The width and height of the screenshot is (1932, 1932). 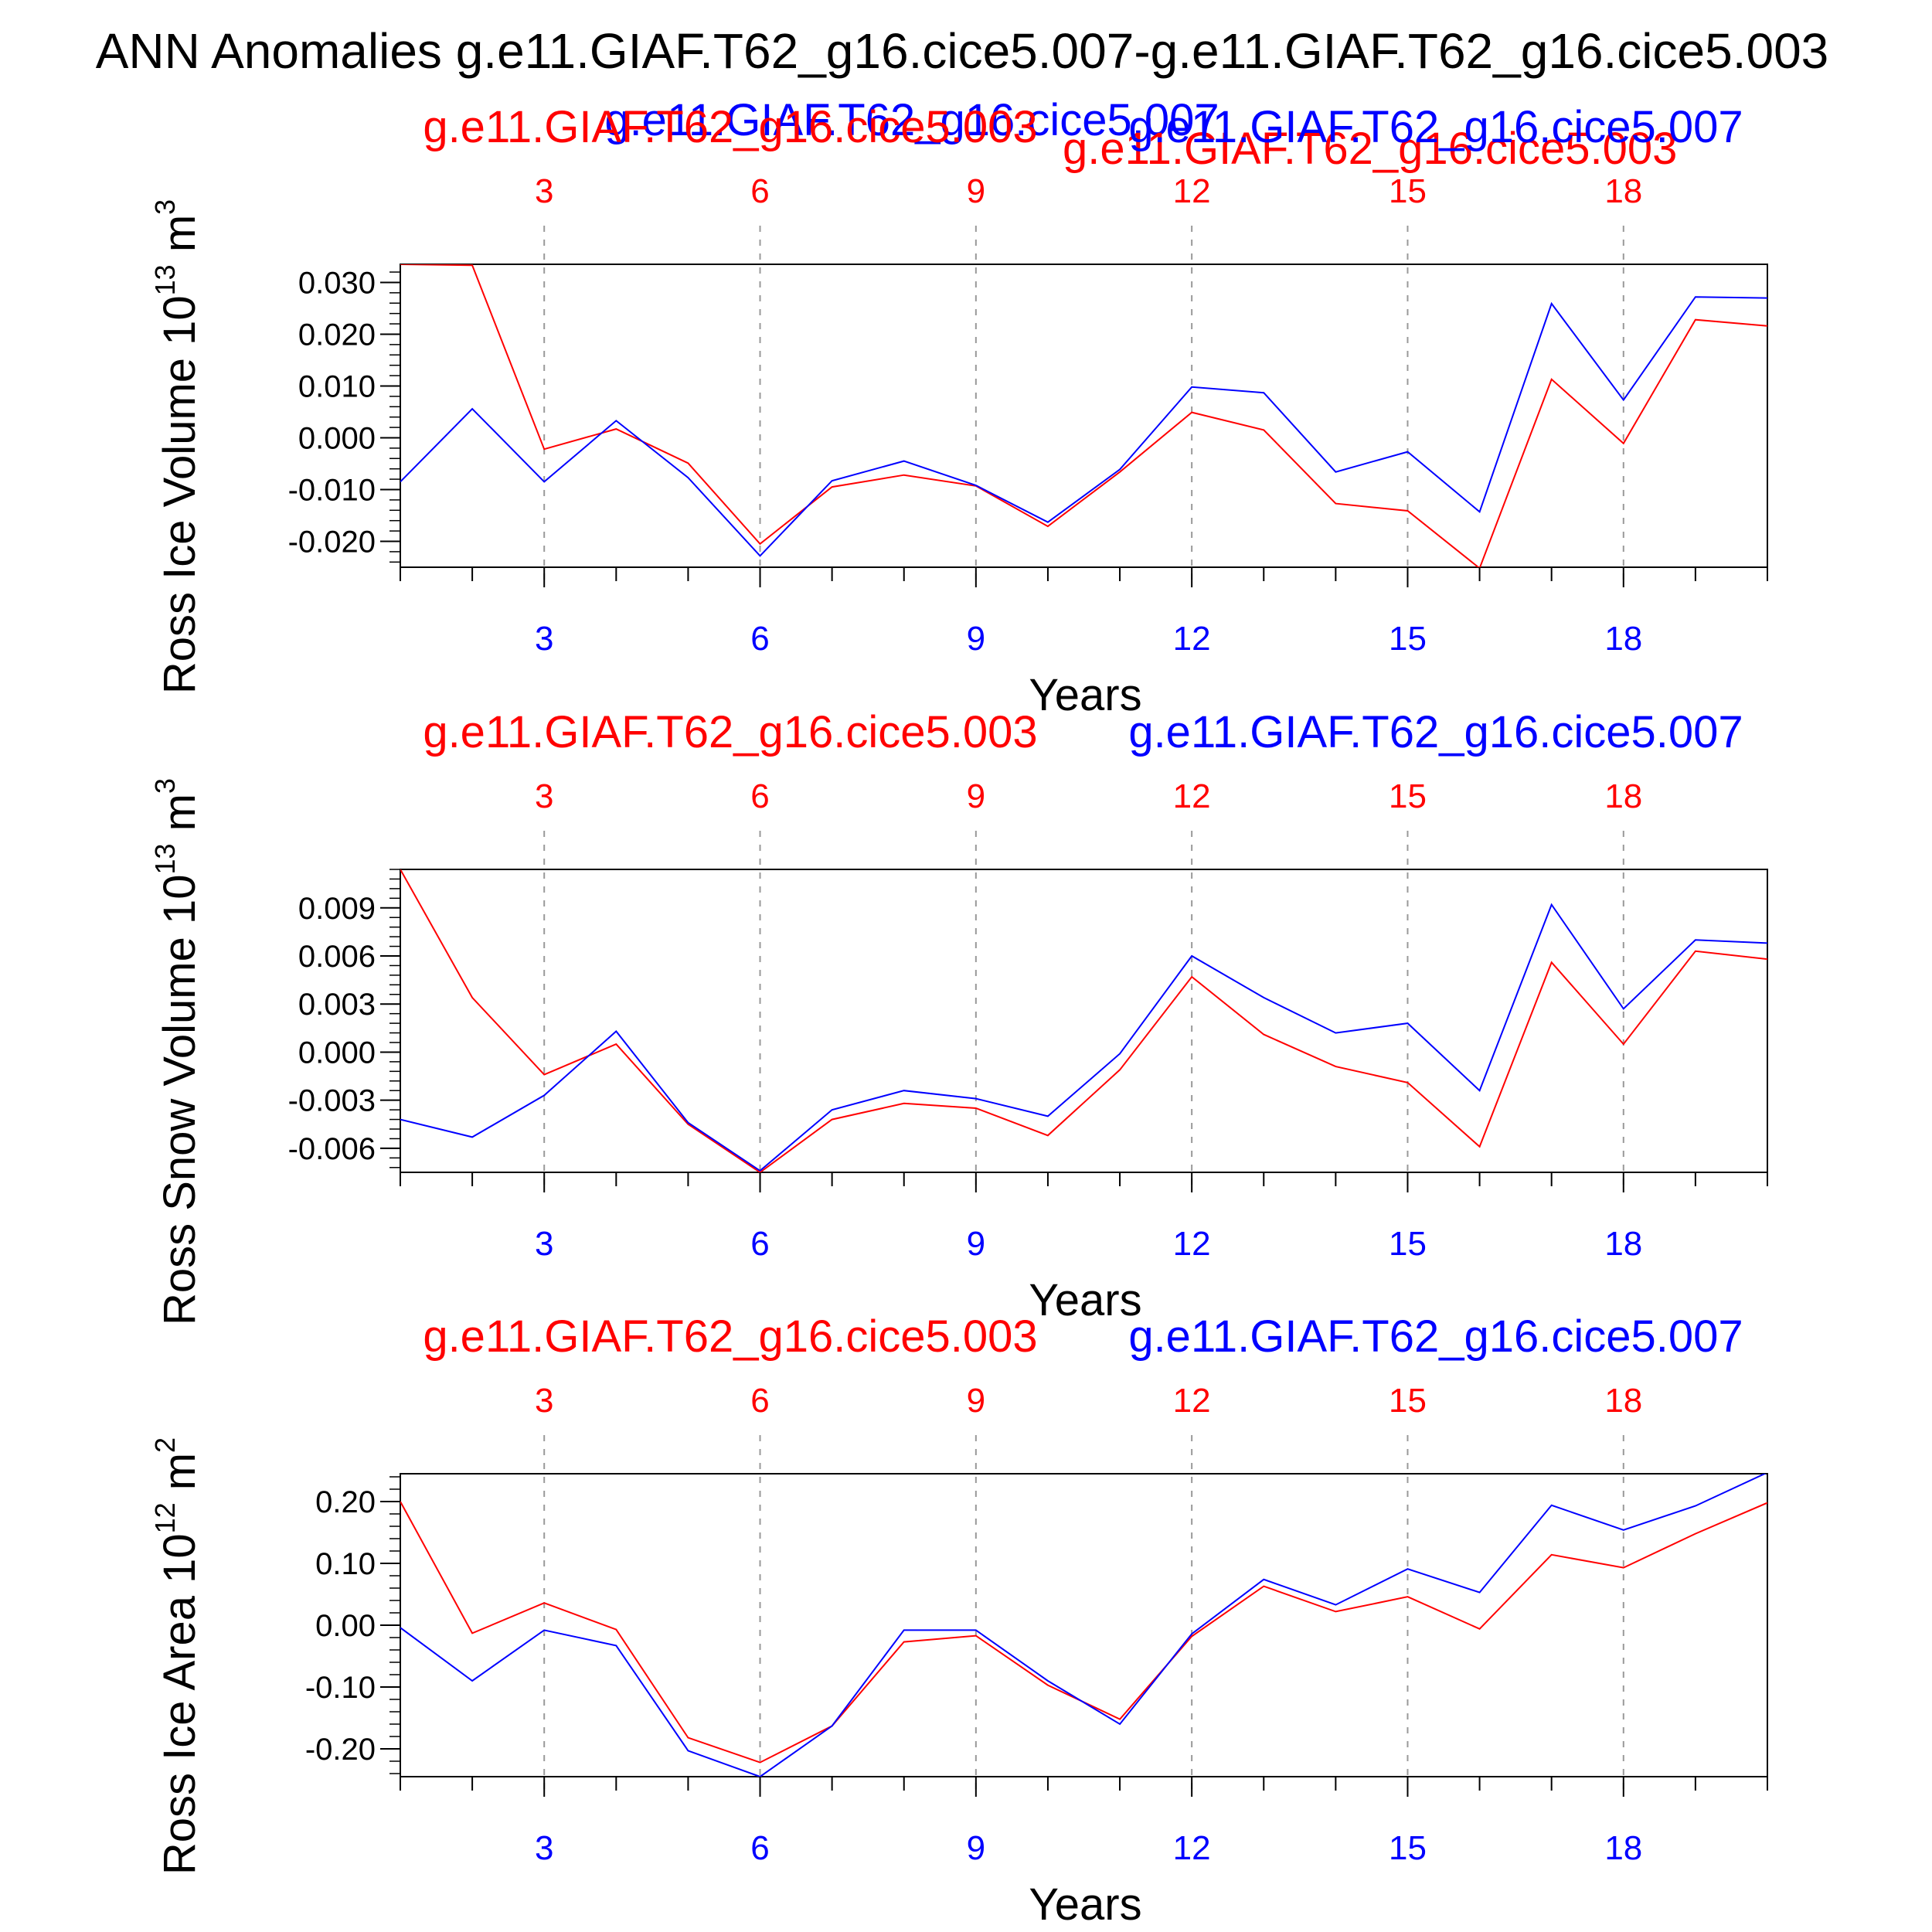 I want to click on y-tick-label: 0.00, so click(x=346, y=1626).